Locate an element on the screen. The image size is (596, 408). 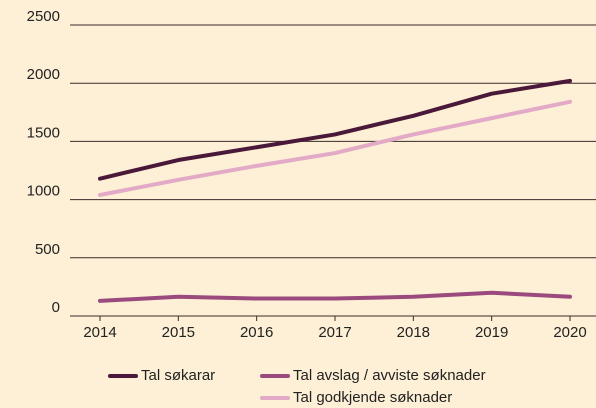
y-tick-label: 1000 is located at coordinates (43, 191).